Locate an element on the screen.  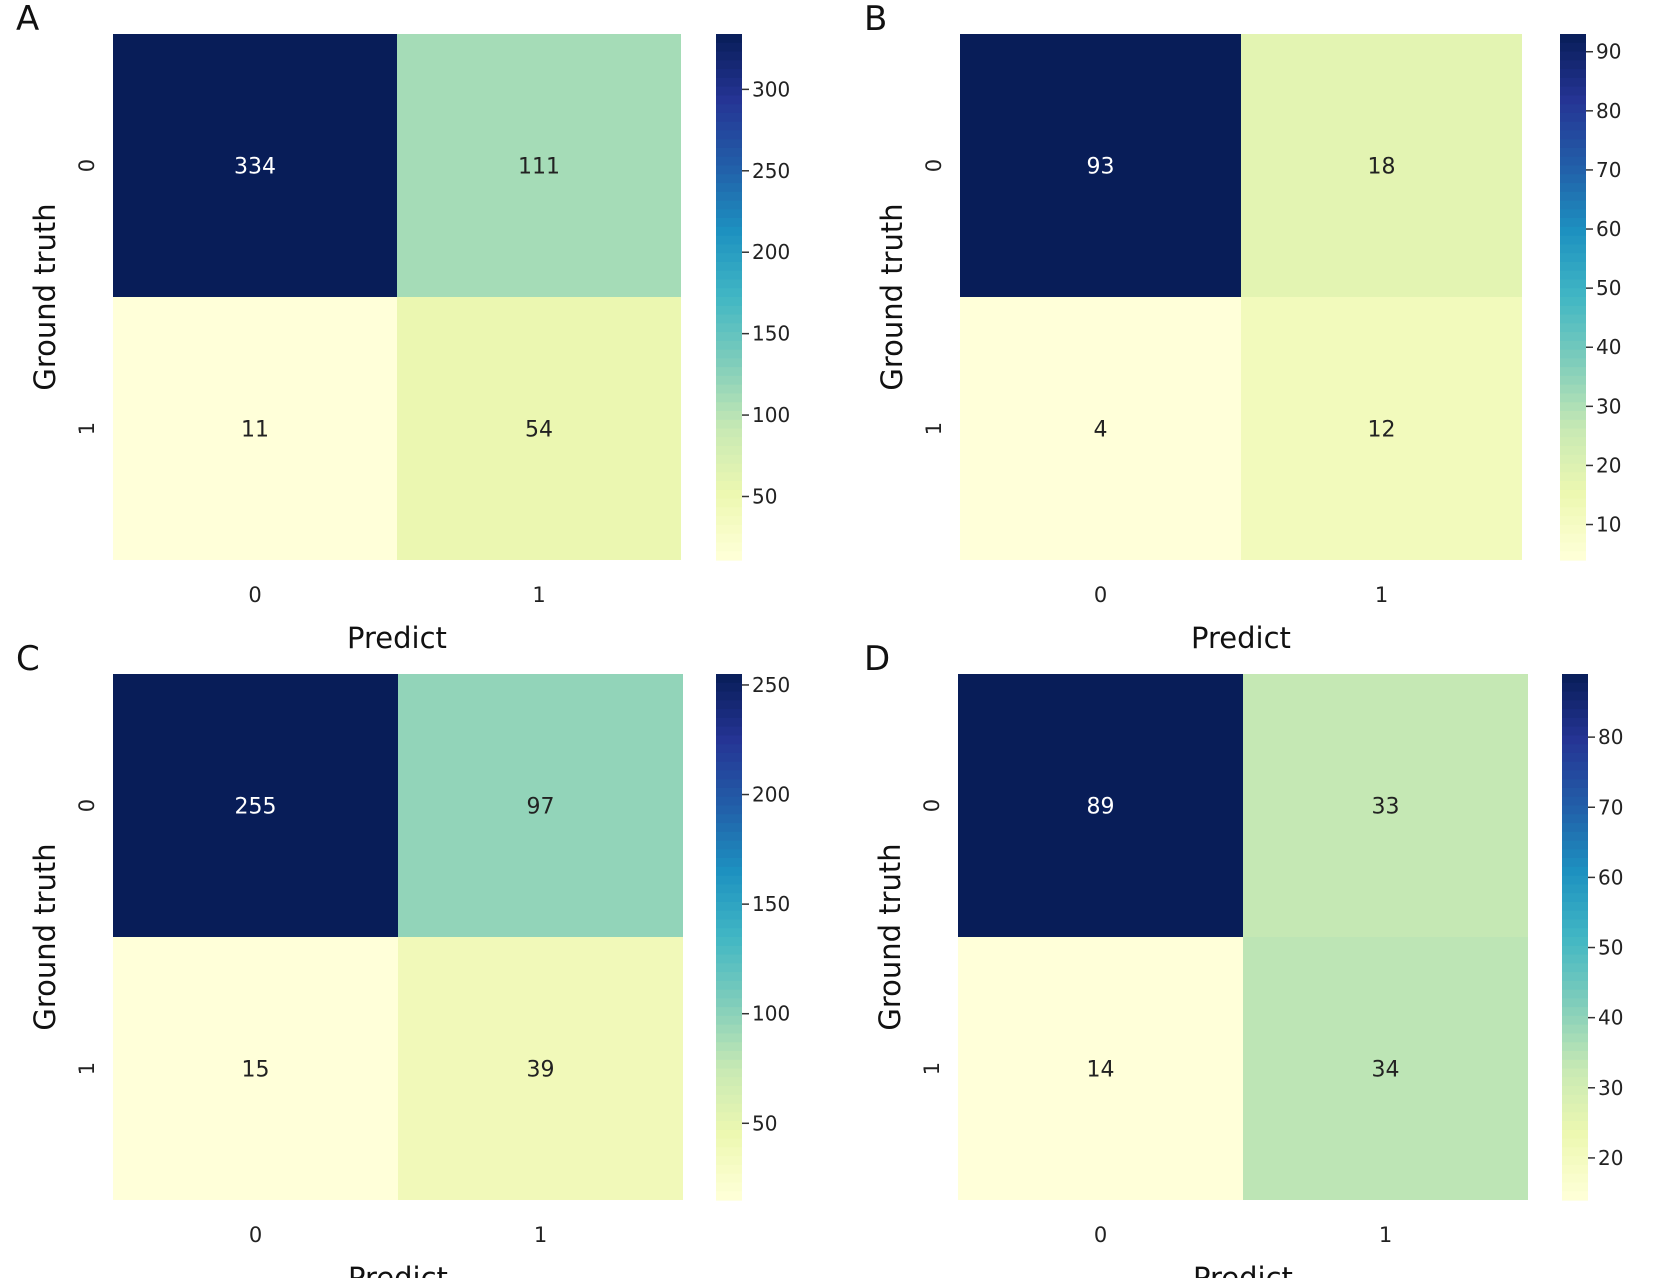
colorbar-tick-label: 100 is located at coordinates (771, 1014).